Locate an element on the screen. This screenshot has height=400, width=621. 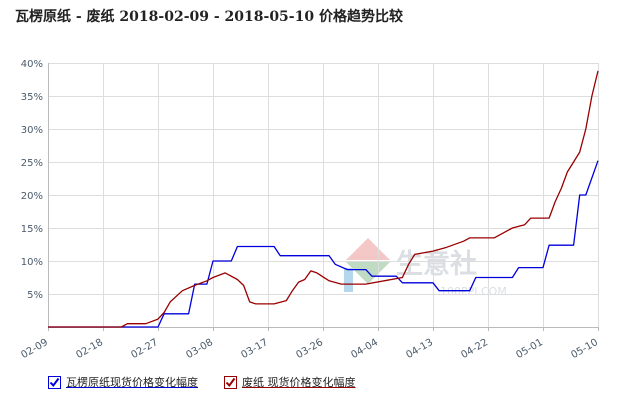
y-tick-label: 10% is located at coordinates (32, 262).